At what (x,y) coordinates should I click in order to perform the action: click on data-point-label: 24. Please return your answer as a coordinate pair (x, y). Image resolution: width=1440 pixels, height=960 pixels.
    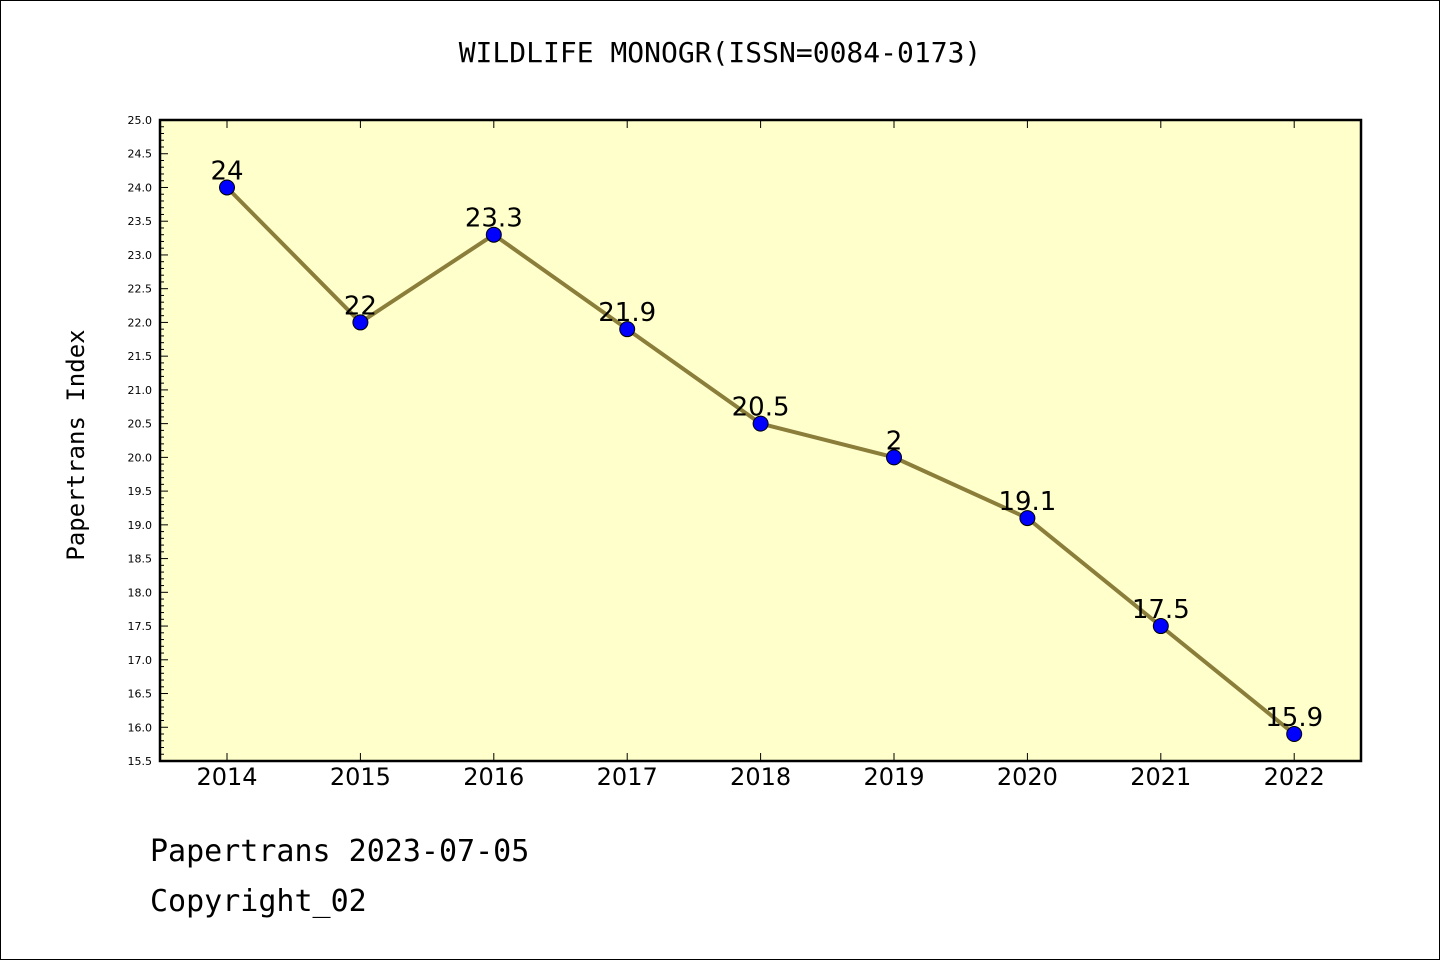
    Looking at the image, I should click on (226, 171).